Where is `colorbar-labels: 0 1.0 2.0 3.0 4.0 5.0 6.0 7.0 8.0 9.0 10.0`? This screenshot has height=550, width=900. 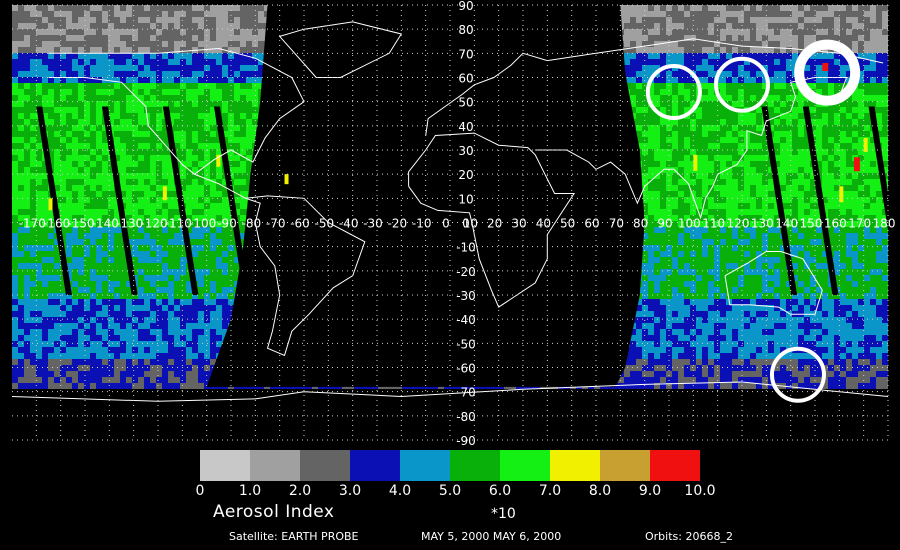
colorbar-labels: 0 1.0 2.0 3.0 4.0 5.0 6.0 7.0 8.0 9.0 10.0 is located at coordinates (450, 493).